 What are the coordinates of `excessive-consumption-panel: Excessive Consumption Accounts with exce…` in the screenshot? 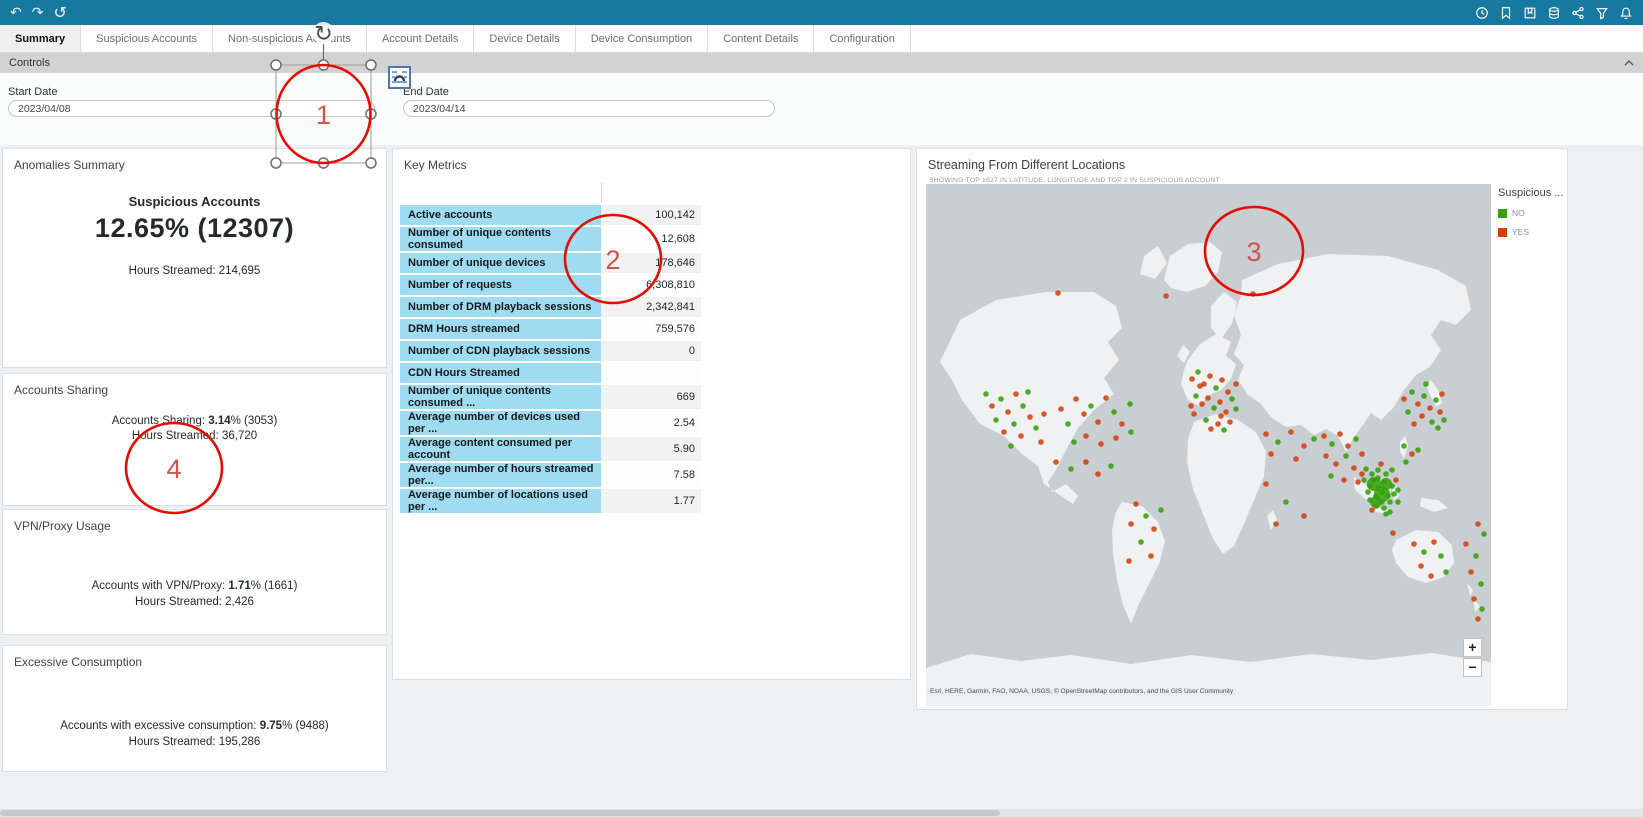 It's located at (194, 708).